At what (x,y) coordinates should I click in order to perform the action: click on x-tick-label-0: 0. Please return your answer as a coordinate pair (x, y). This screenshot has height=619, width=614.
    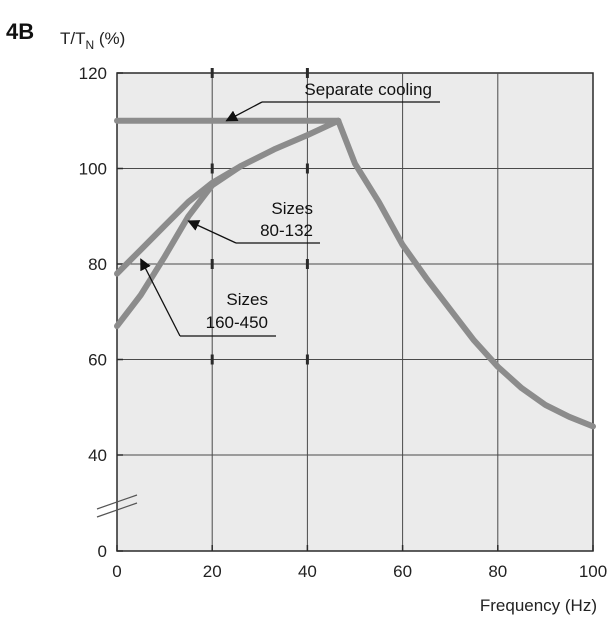
    Looking at the image, I should click on (116, 571).